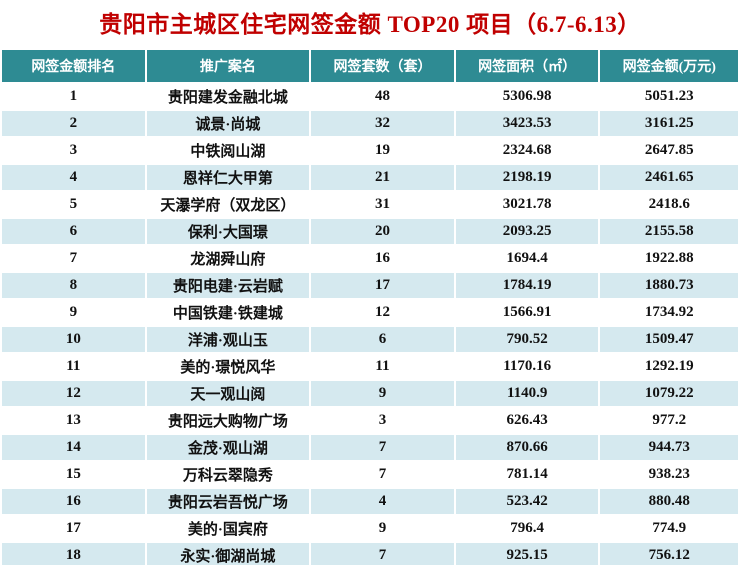 The height and width of the screenshot is (565, 740). I want to click on rank-cell: 10, so click(73, 339).